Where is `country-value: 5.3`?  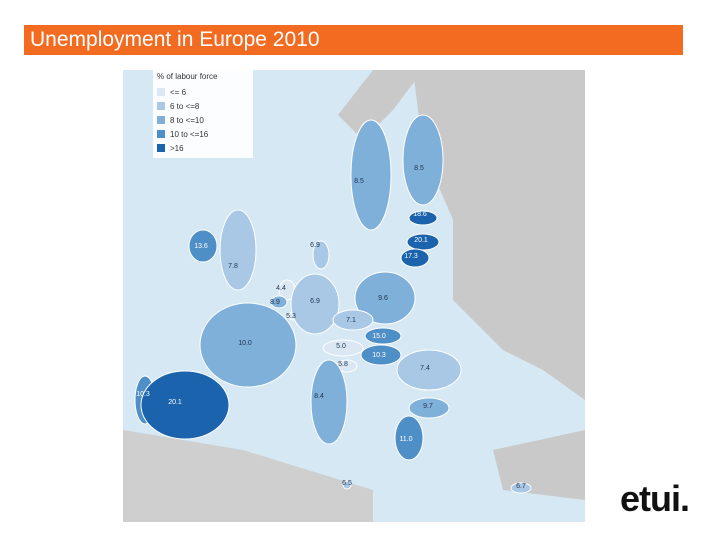
country-value: 5.3 is located at coordinates (291, 316).